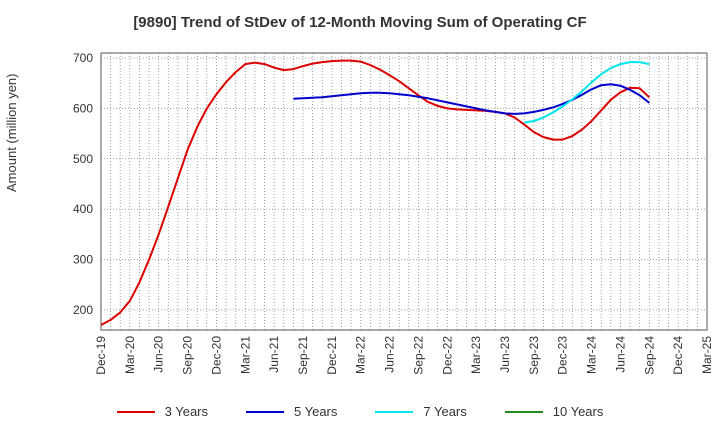 This screenshot has height=440, width=720. Describe the element at coordinates (83, 259) in the screenshot. I see `y-tick-label: 300` at that location.